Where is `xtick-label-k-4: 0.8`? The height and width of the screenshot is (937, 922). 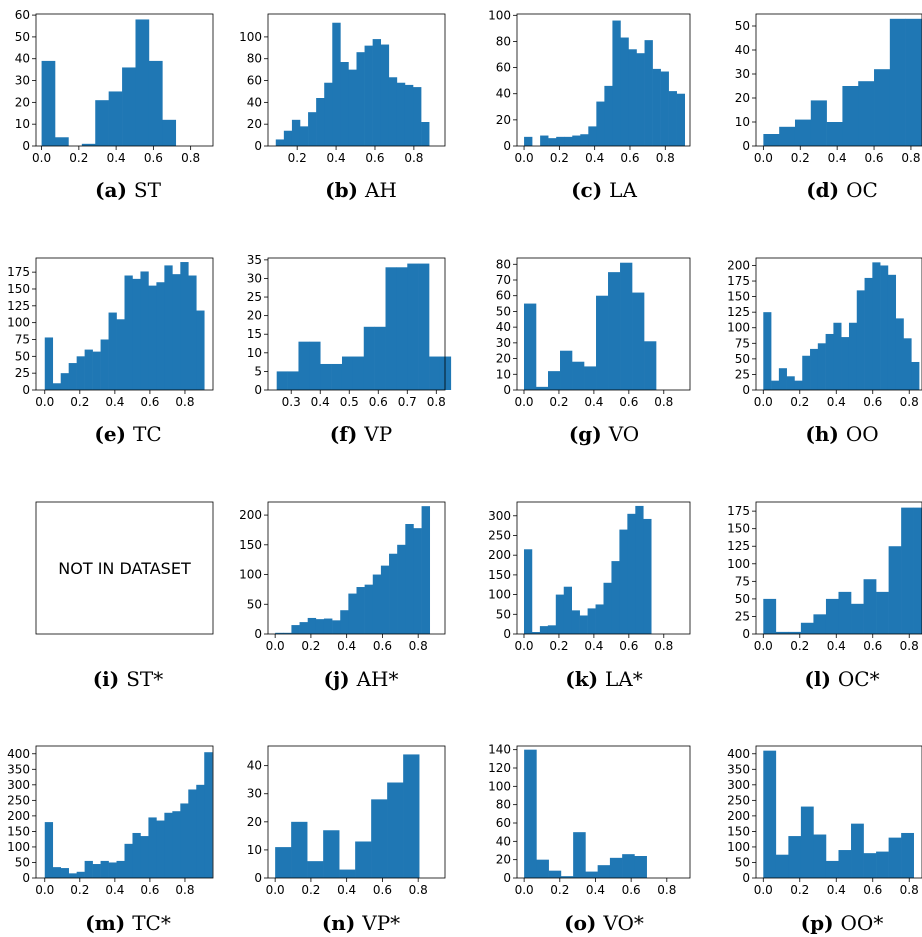
xtick-label-k-4: 0.8 is located at coordinates (663, 646).